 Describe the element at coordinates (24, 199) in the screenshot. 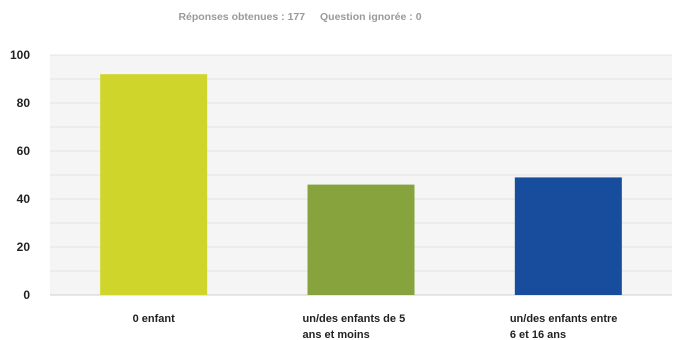

I see `y-tick-label: 40` at that location.